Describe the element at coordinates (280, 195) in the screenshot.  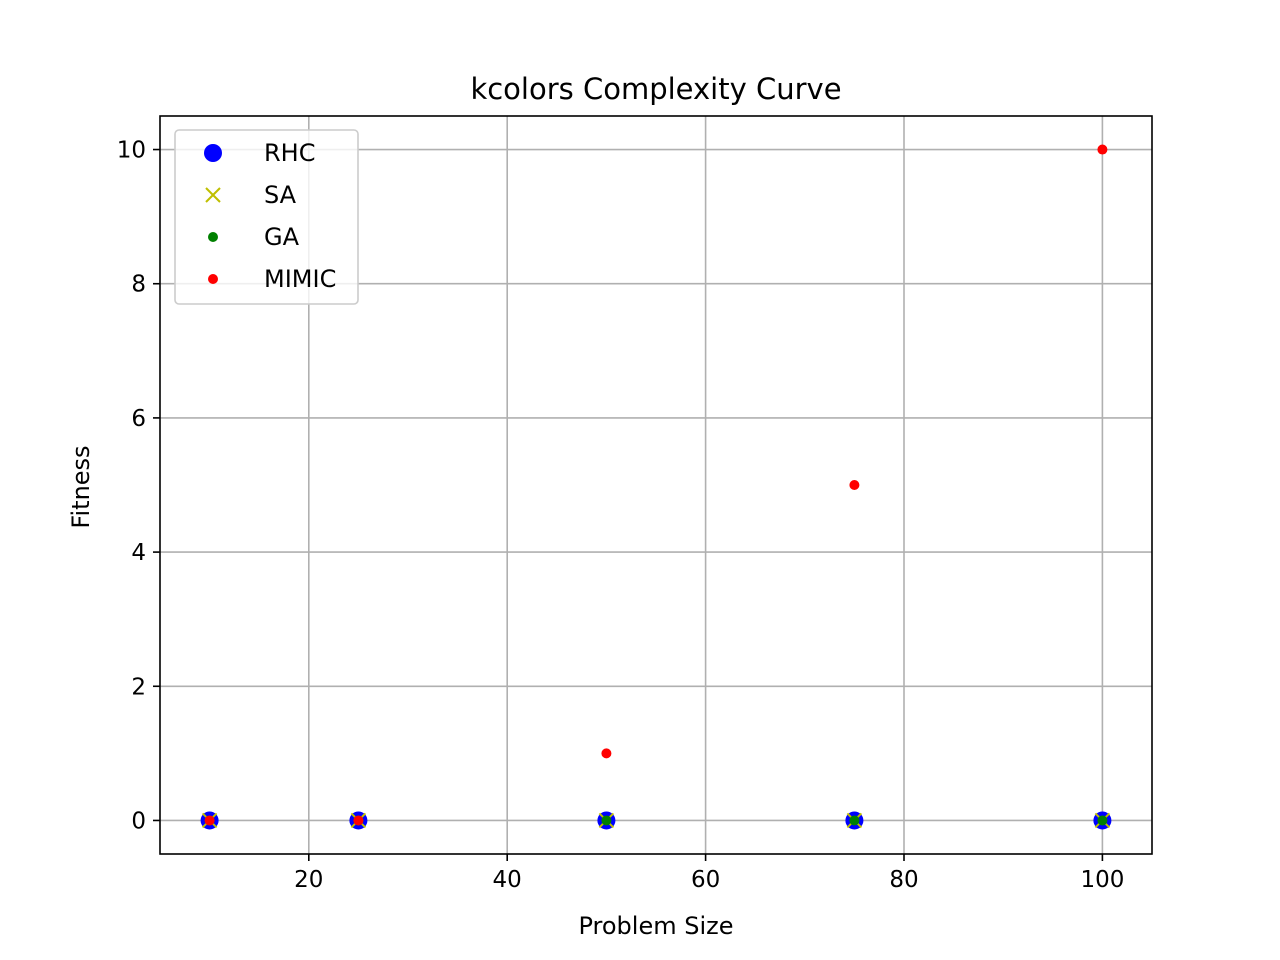
I see `legend-label-sa: SA` at that location.